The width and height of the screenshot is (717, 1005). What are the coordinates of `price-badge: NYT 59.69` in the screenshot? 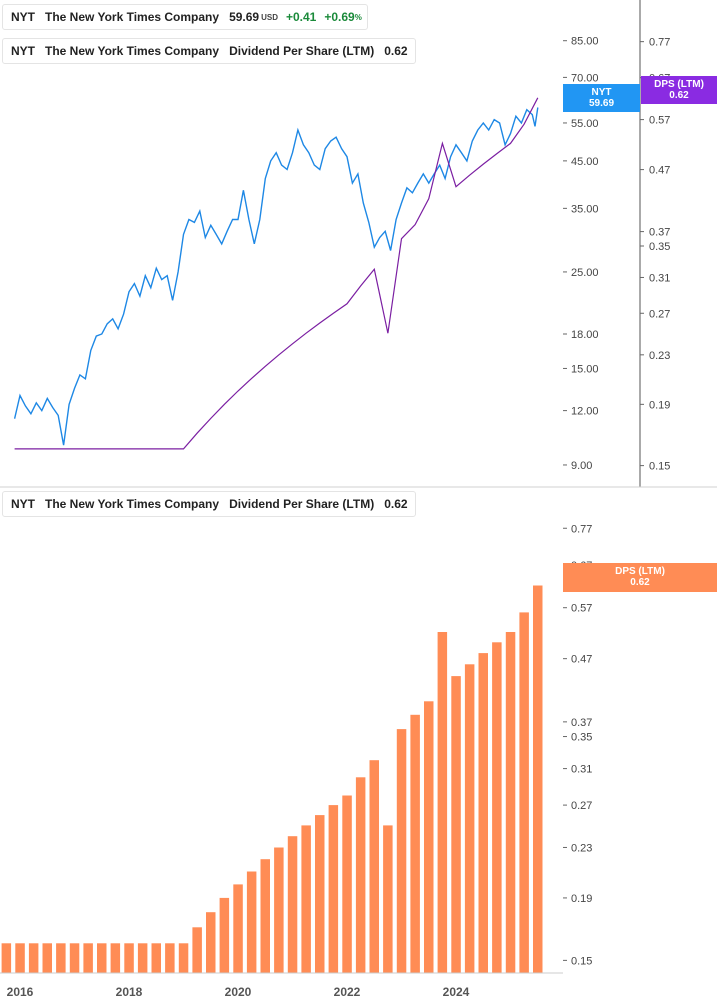 It's located at (601, 98).